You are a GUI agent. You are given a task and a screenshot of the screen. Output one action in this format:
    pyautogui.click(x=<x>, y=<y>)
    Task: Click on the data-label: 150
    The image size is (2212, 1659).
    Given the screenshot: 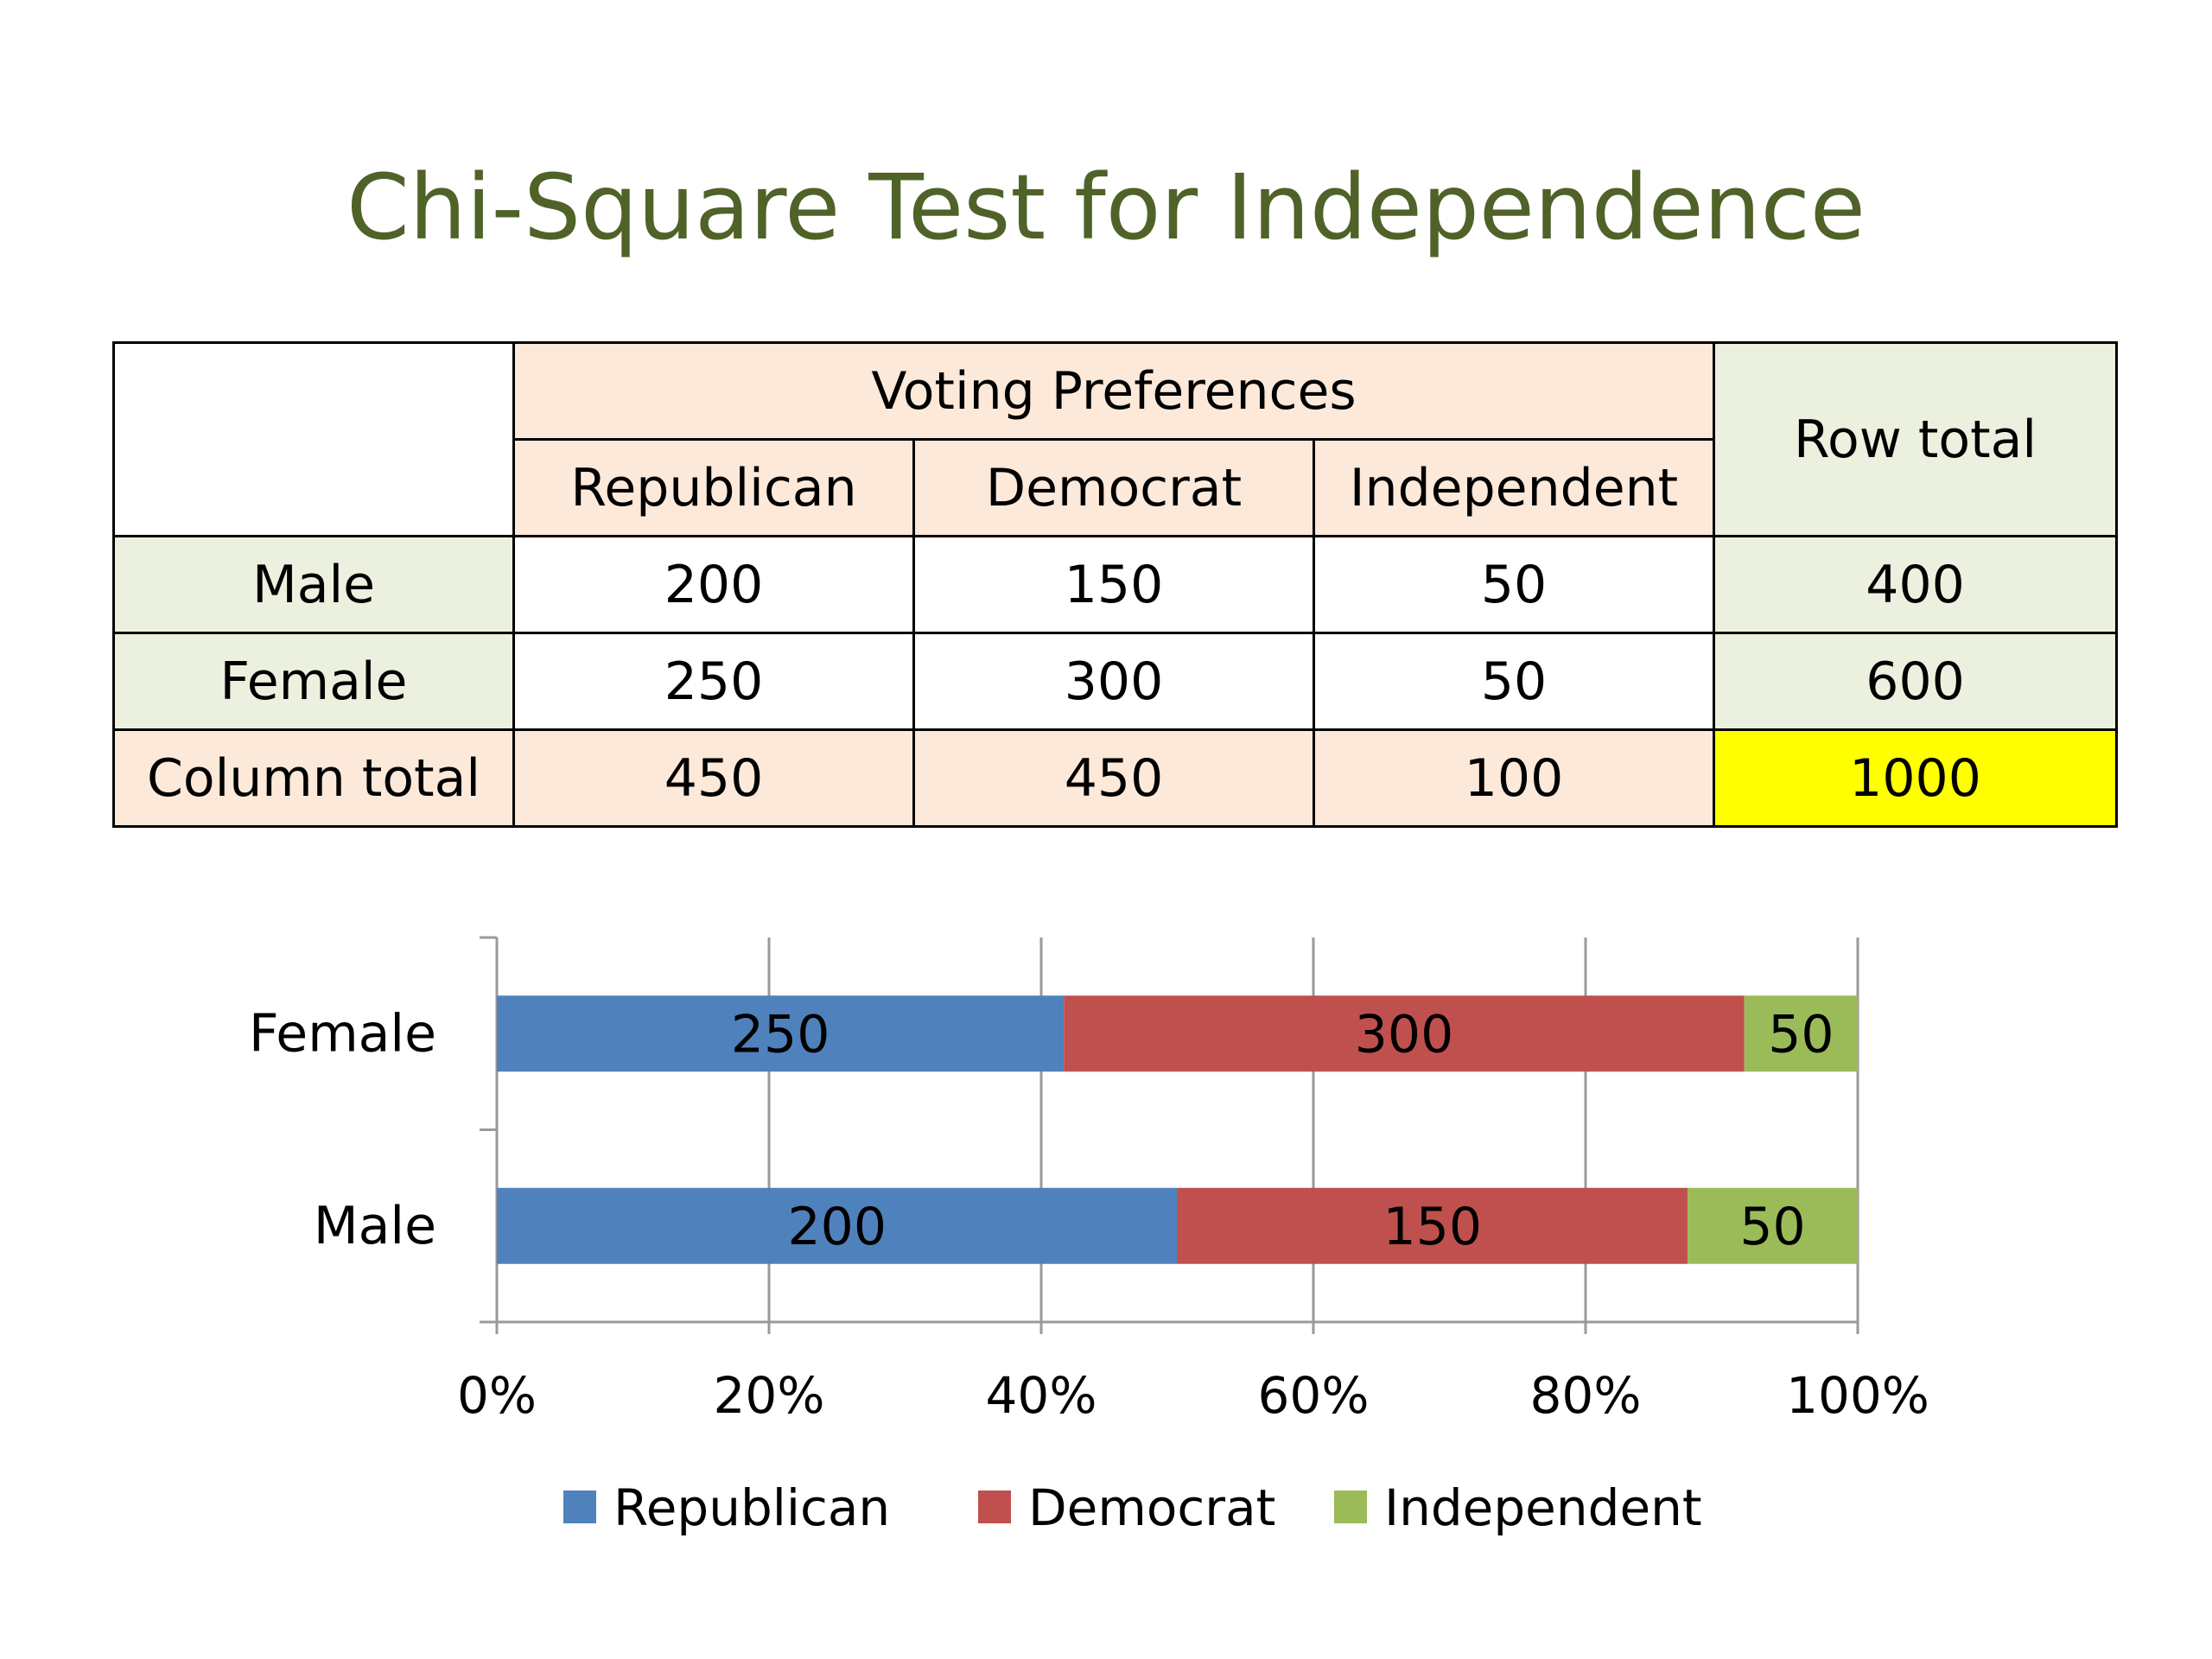 What is the action you would take?
    pyautogui.click(x=1433, y=1227)
    